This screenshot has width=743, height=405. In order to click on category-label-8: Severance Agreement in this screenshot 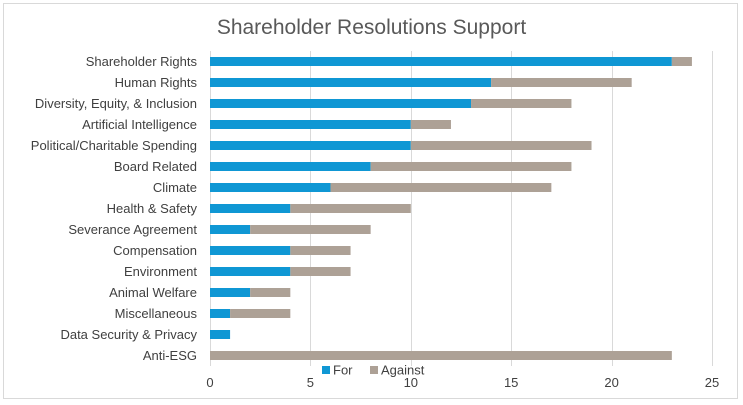, I will do `click(132, 229)`.